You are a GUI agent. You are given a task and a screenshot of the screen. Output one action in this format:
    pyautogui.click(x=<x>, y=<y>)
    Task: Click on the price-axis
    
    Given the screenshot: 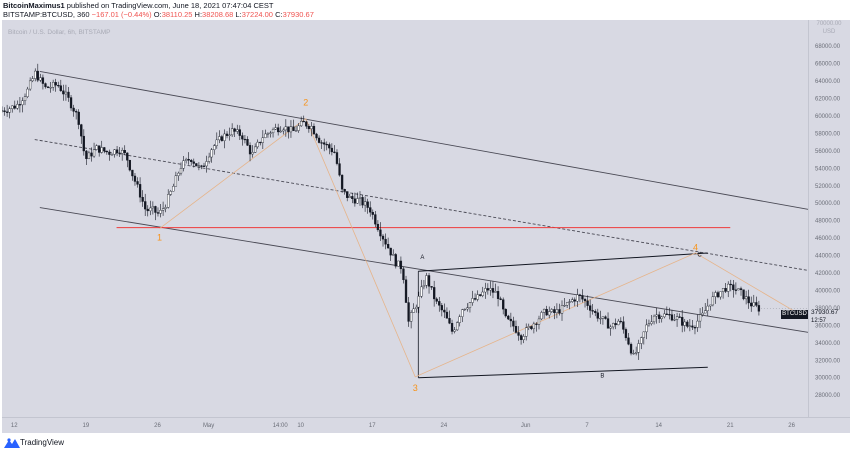 What is the action you would take?
    pyautogui.click(x=829, y=218)
    